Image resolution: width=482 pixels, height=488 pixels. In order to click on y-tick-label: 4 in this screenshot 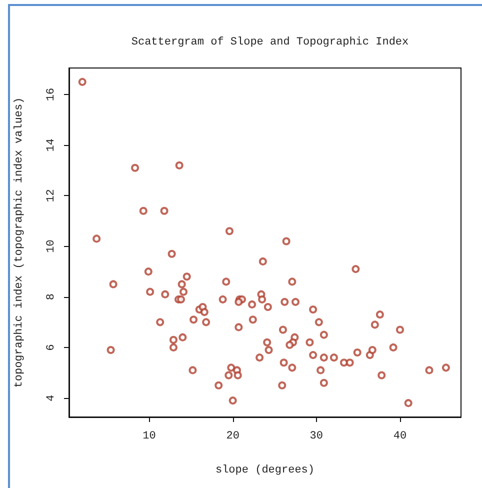, I will do `click(52, 398)`.